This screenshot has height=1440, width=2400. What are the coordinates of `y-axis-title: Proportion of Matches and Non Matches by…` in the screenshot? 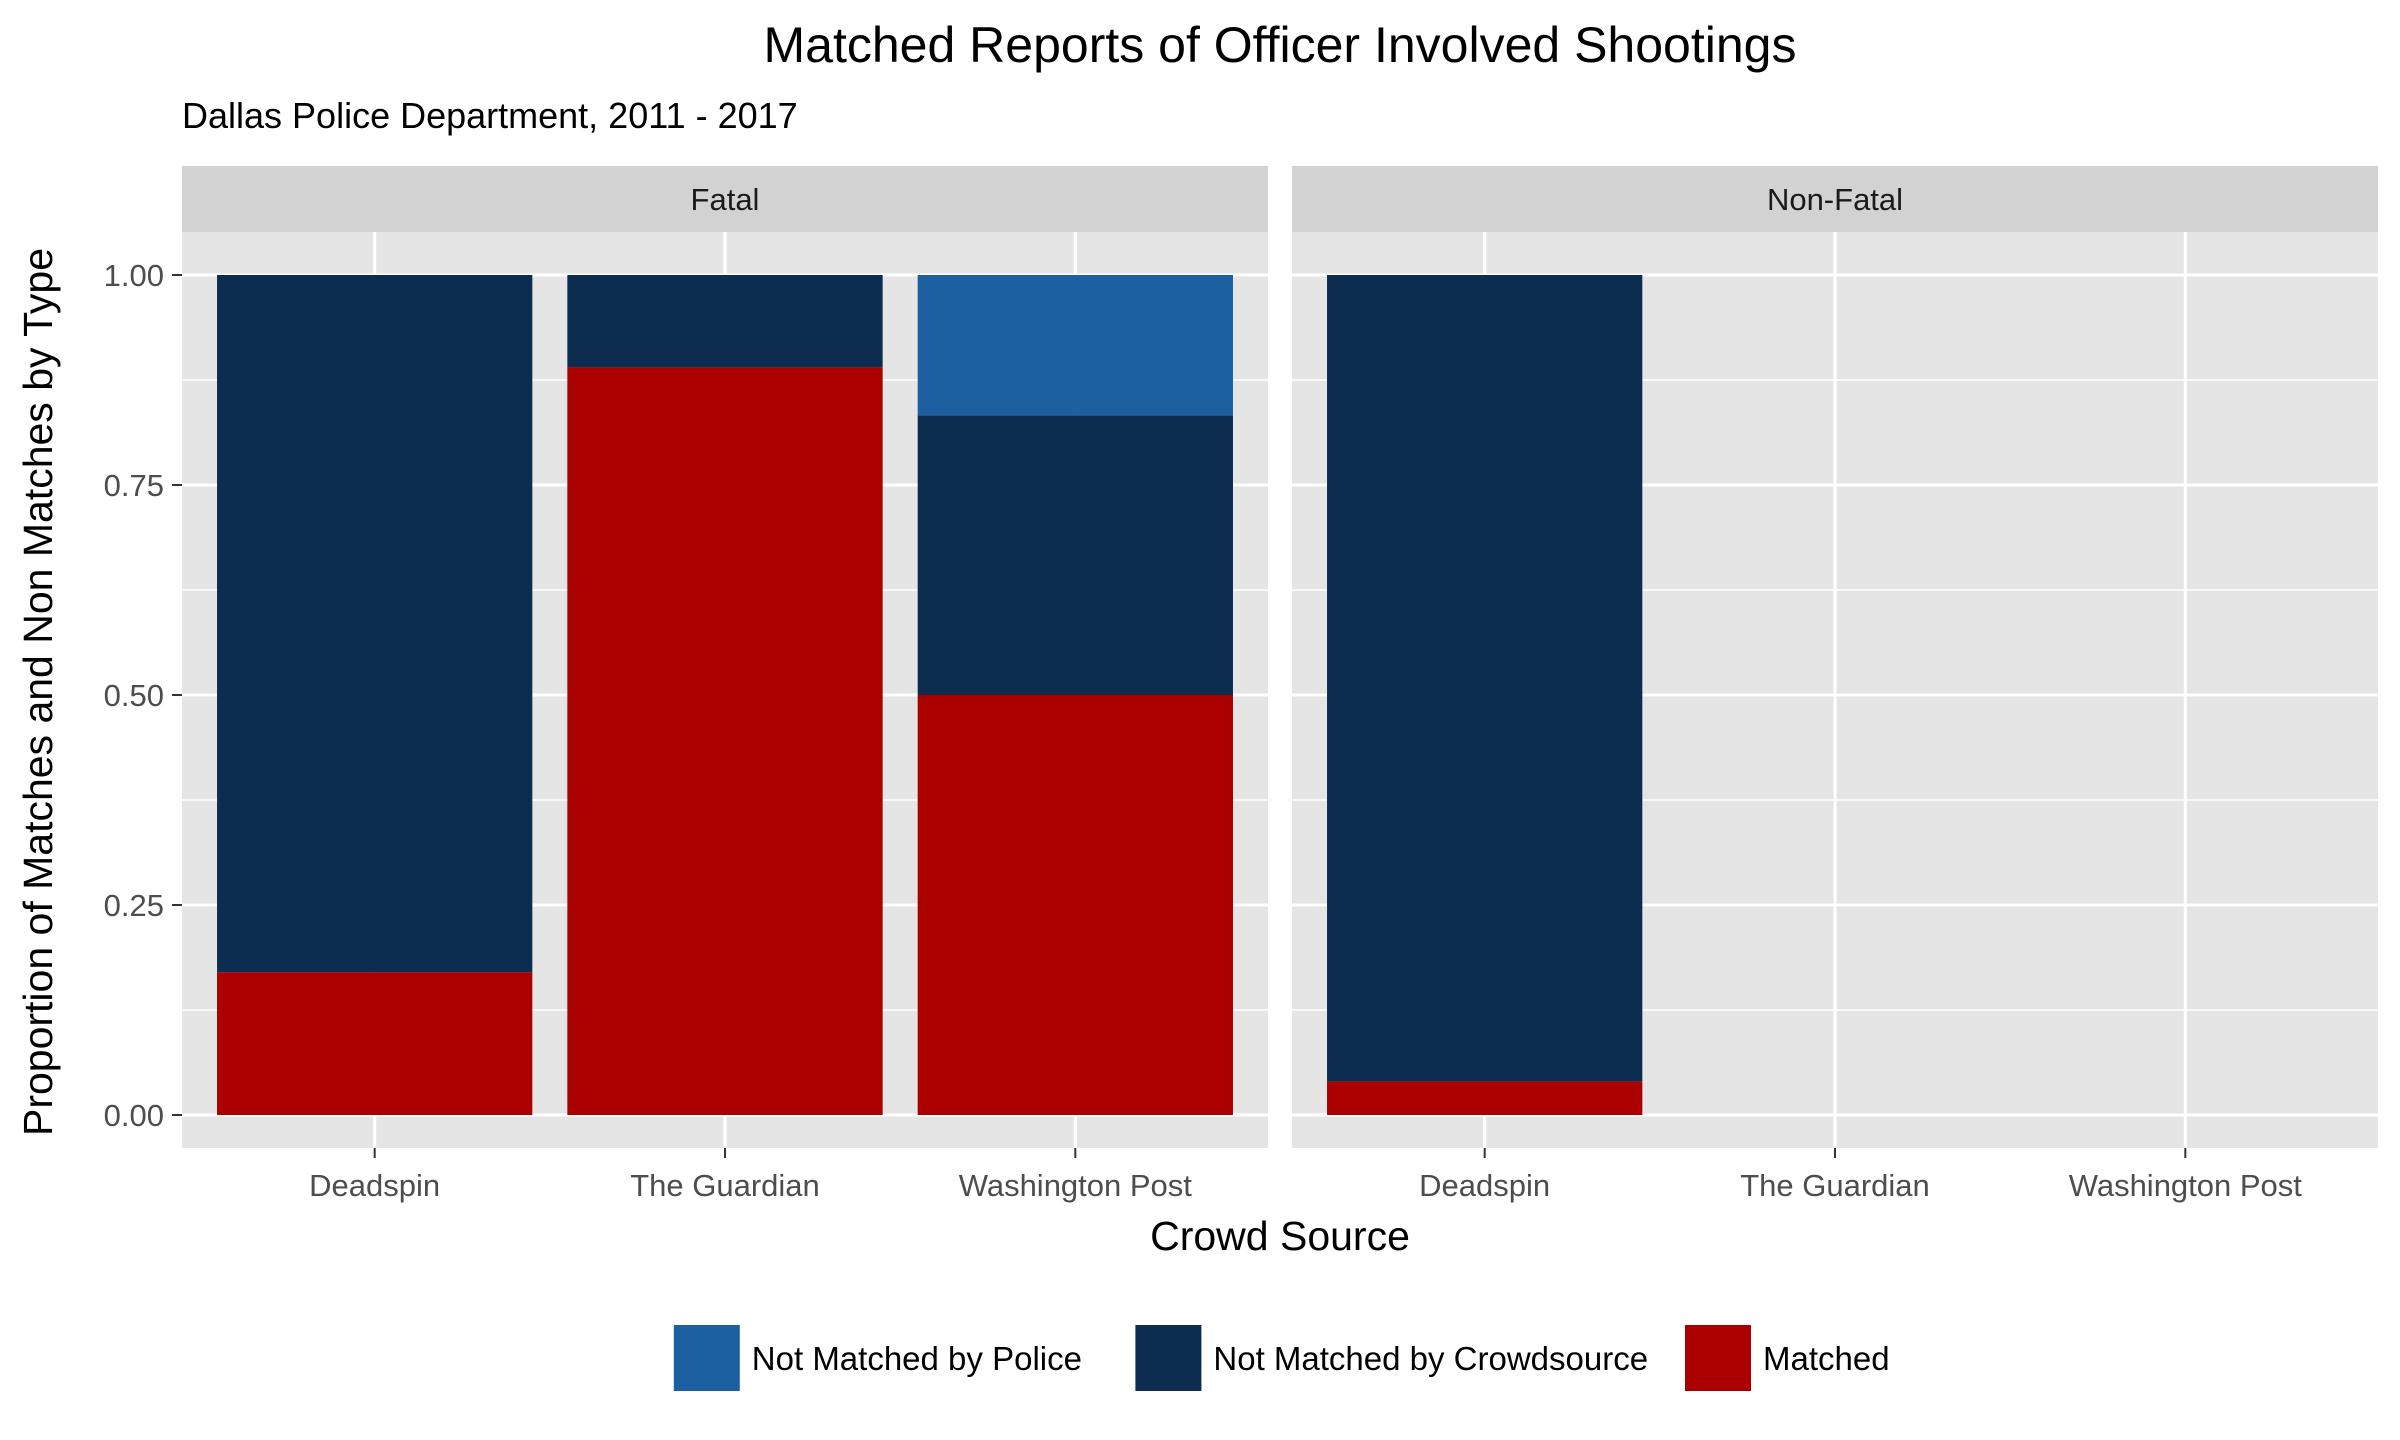 It's located at (38, 692).